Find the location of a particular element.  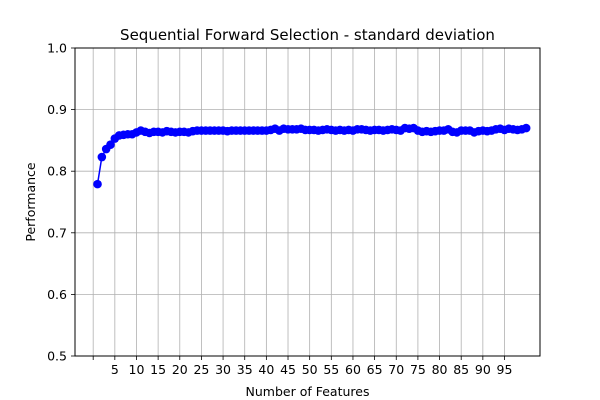

x-tick-label: 15 is located at coordinates (158, 369).